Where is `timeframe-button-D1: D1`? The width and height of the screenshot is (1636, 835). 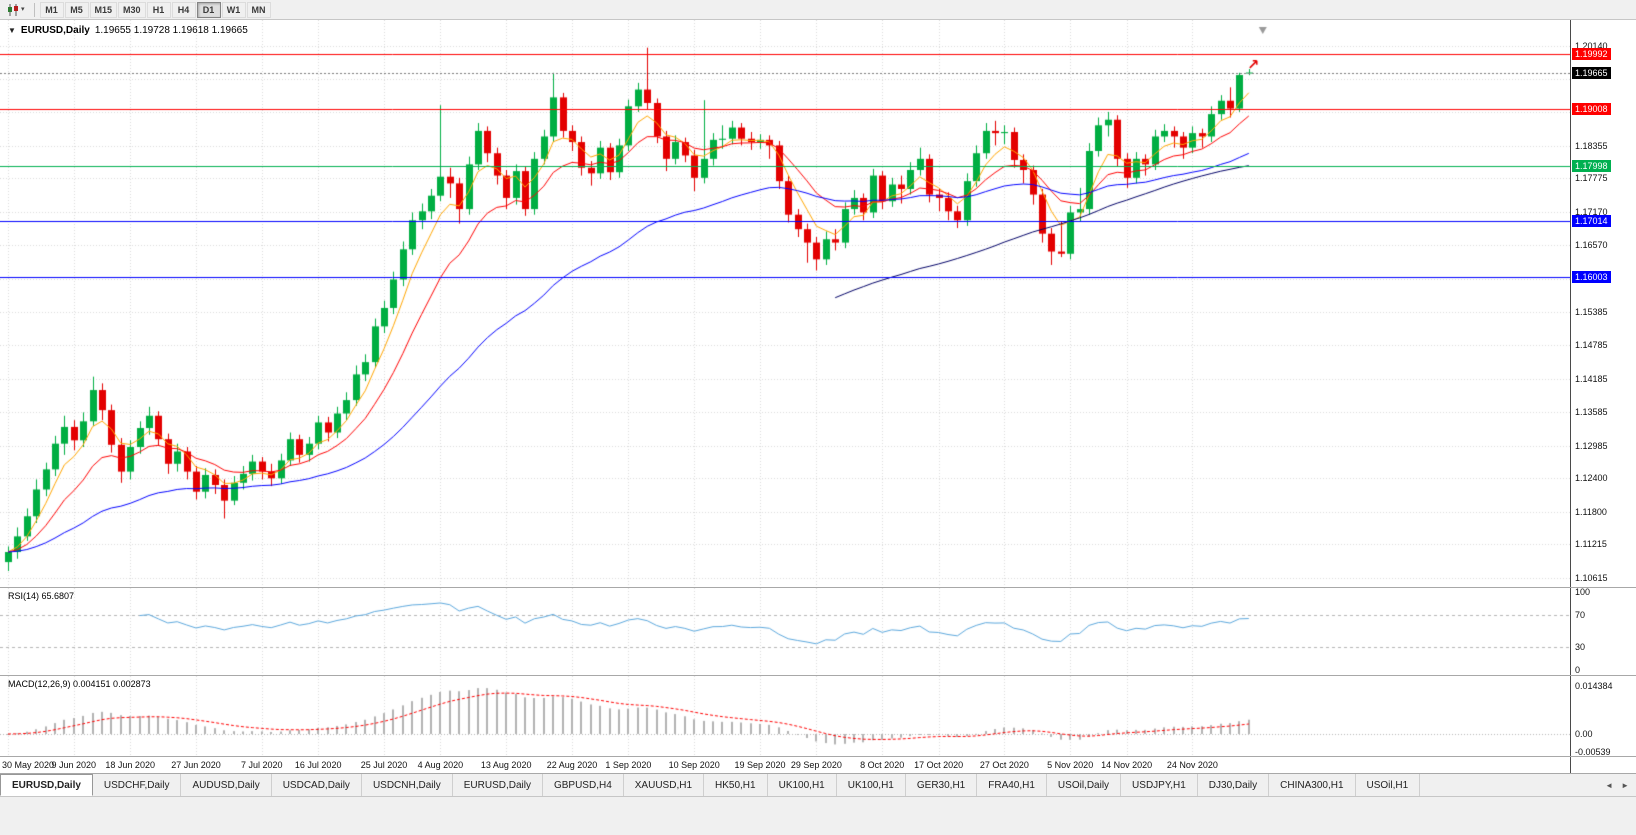
timeframe-button-D1: D1 is located at coordinates (208, 9).